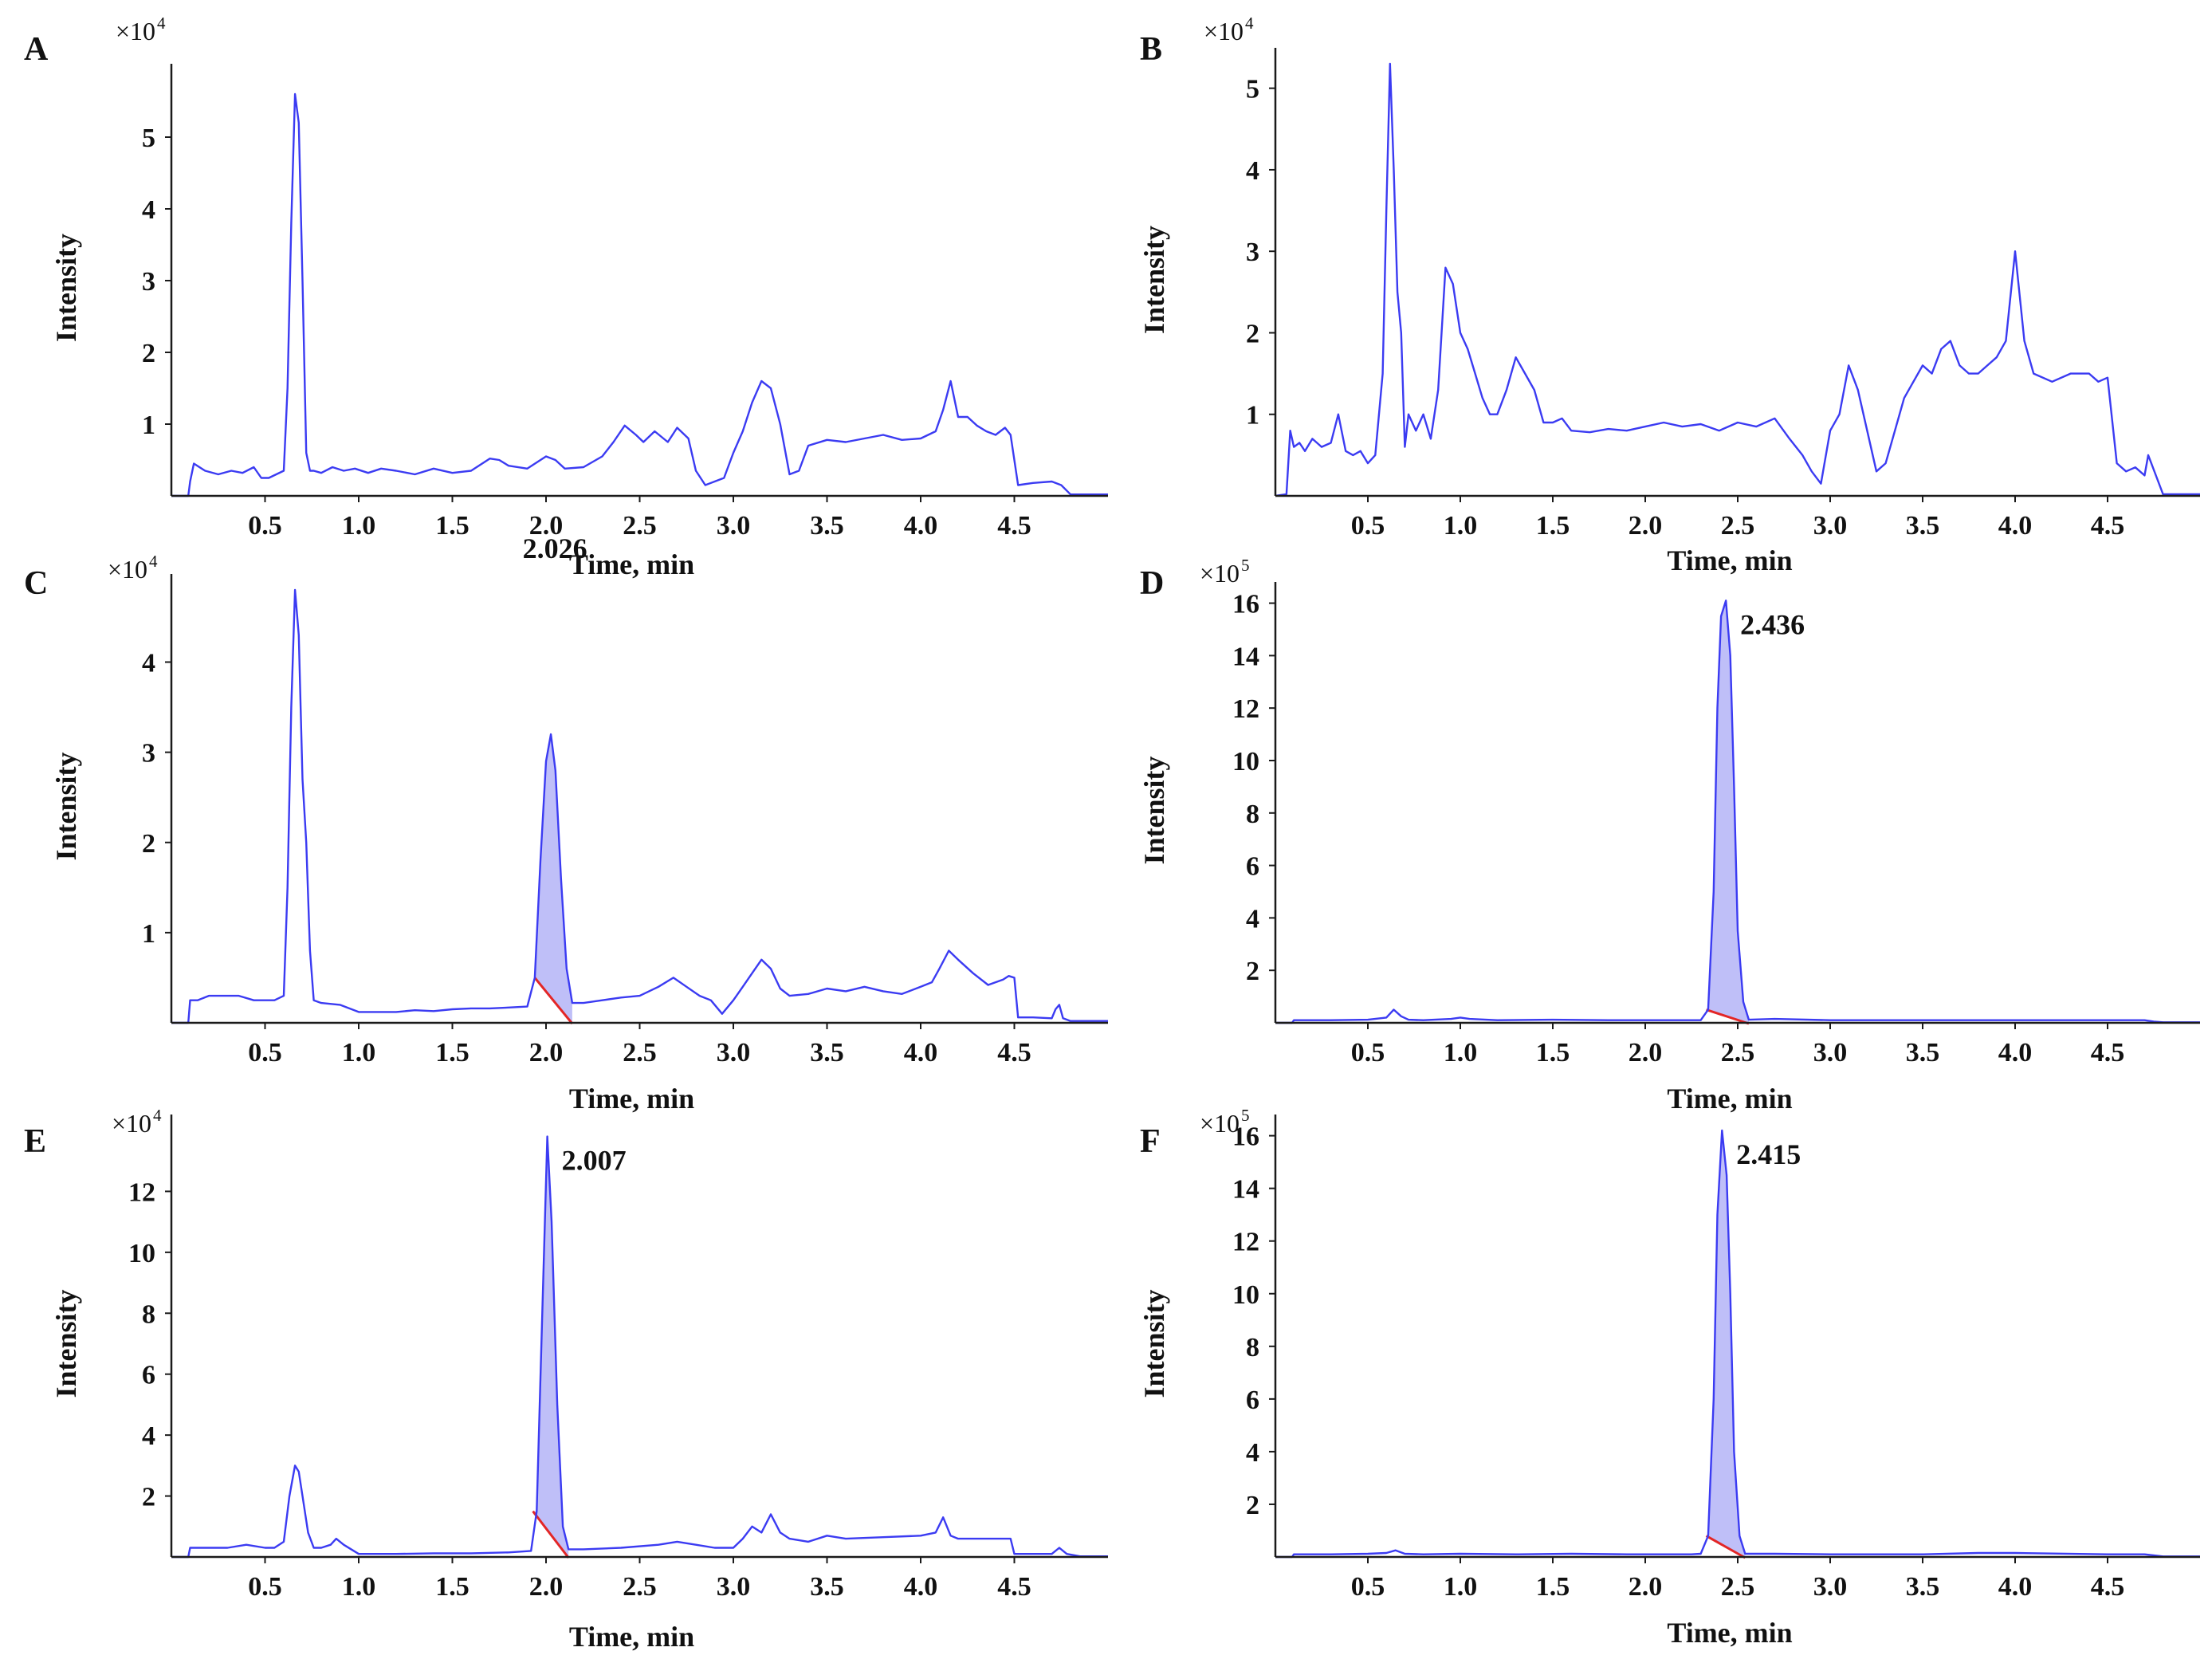 The height and width of the screenshot is (1659, 2212). Describe the element at coordinates (1461, 1587) in the screenshot. I see `x-tick-label-f: 1.0` at that location.